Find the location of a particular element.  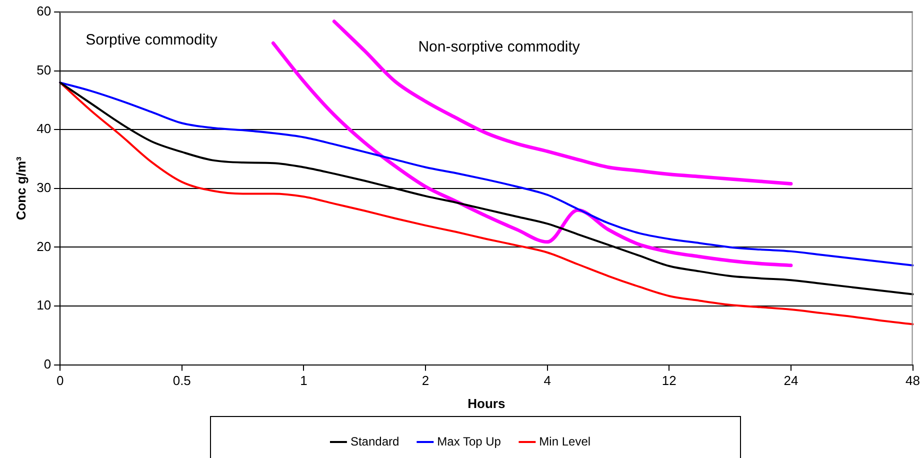

y-tick-label: 10 is located at coordinates (44, 305).